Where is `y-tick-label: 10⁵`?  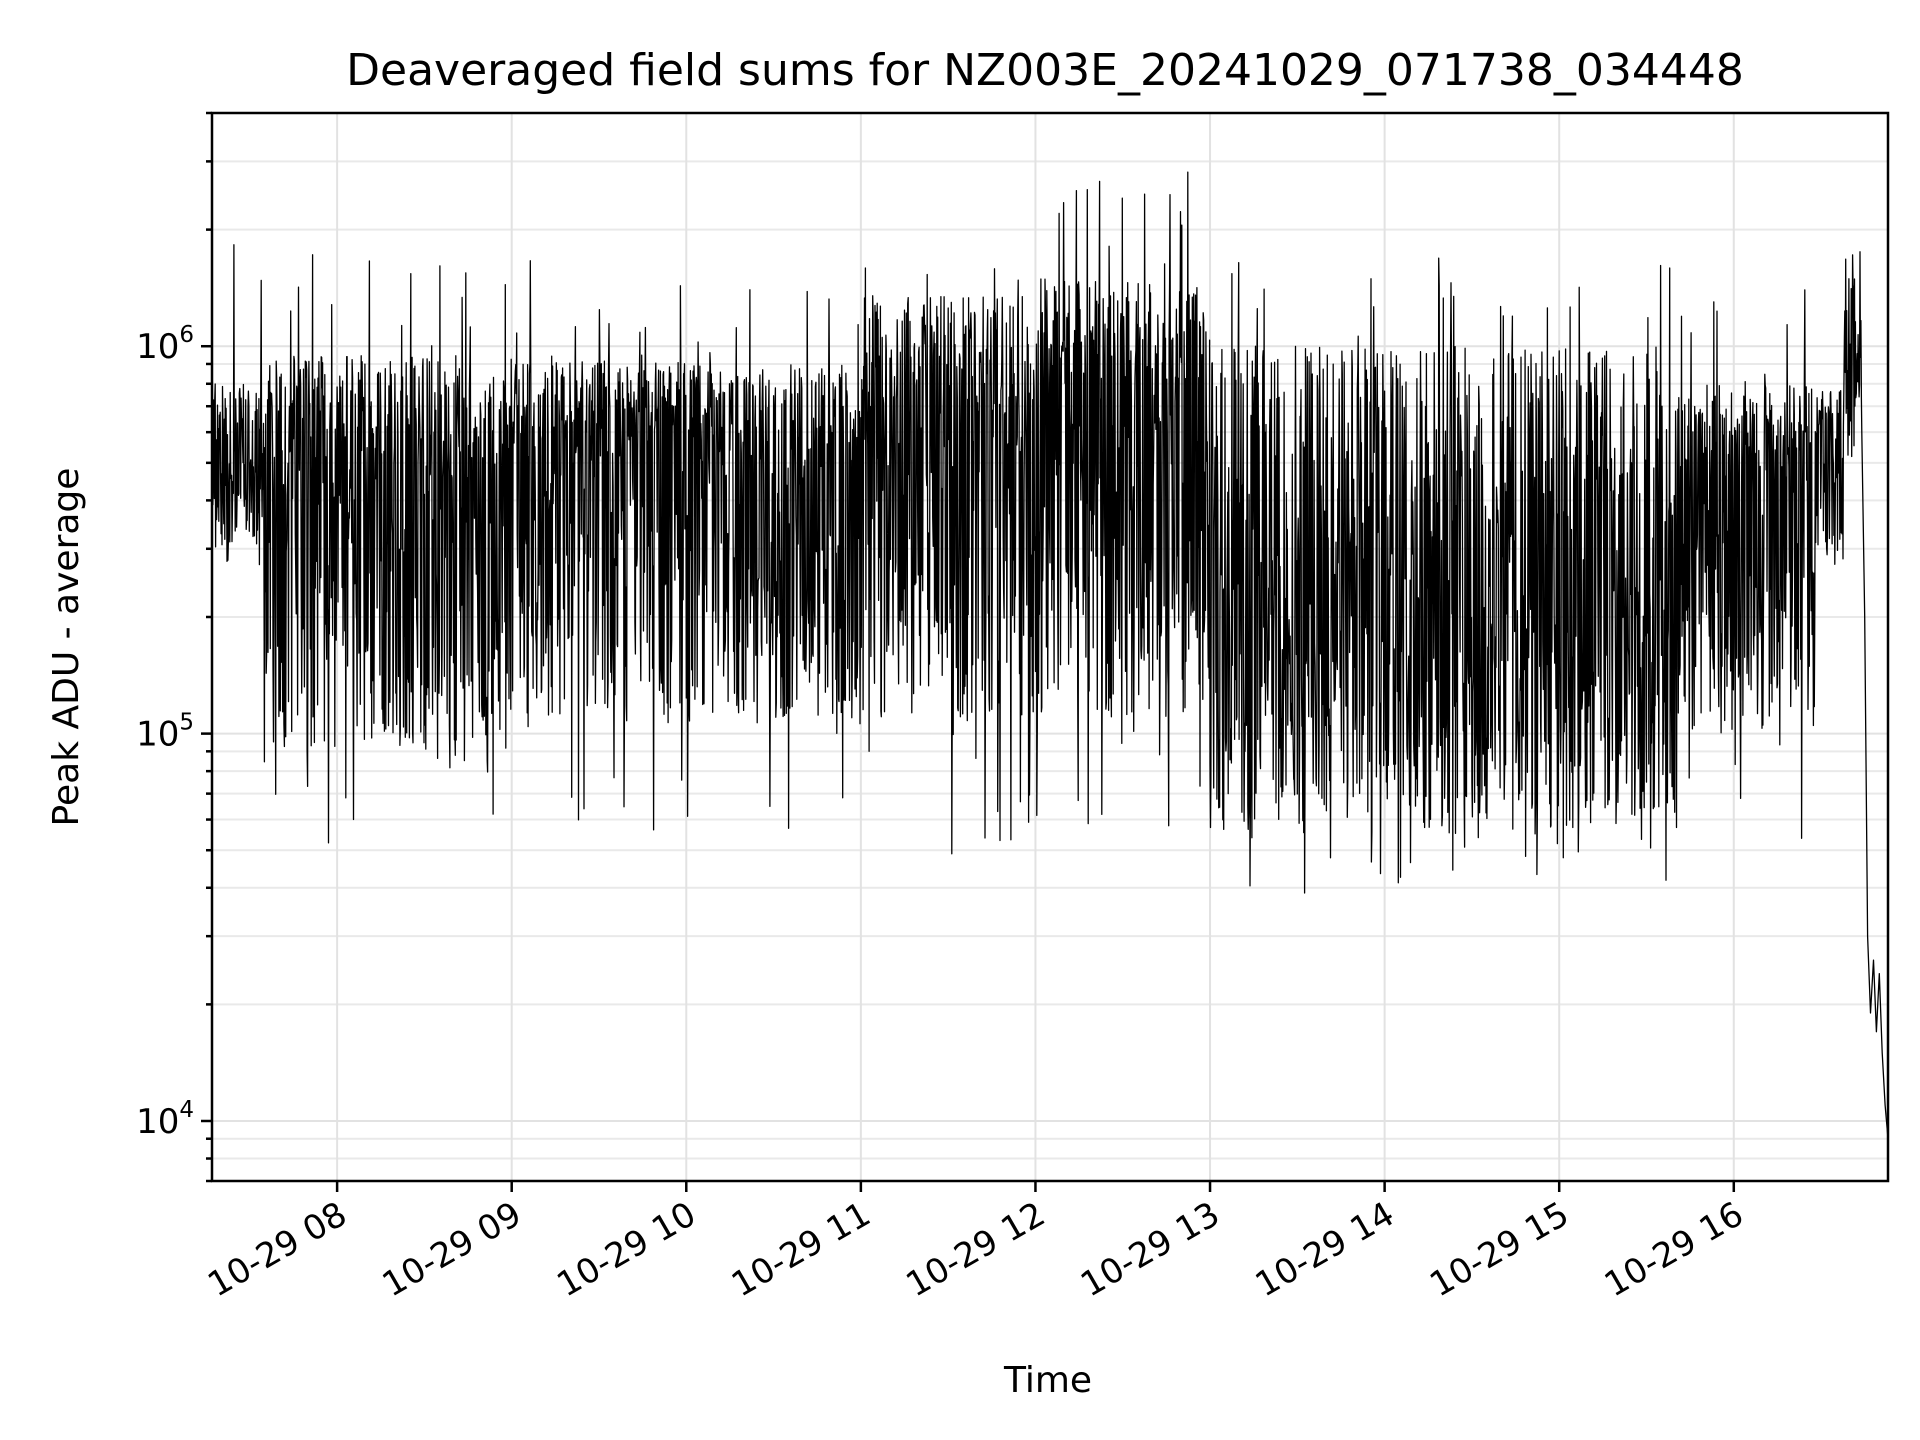 y-tick-label: 10⁵ is located at coordinates (165, 732).